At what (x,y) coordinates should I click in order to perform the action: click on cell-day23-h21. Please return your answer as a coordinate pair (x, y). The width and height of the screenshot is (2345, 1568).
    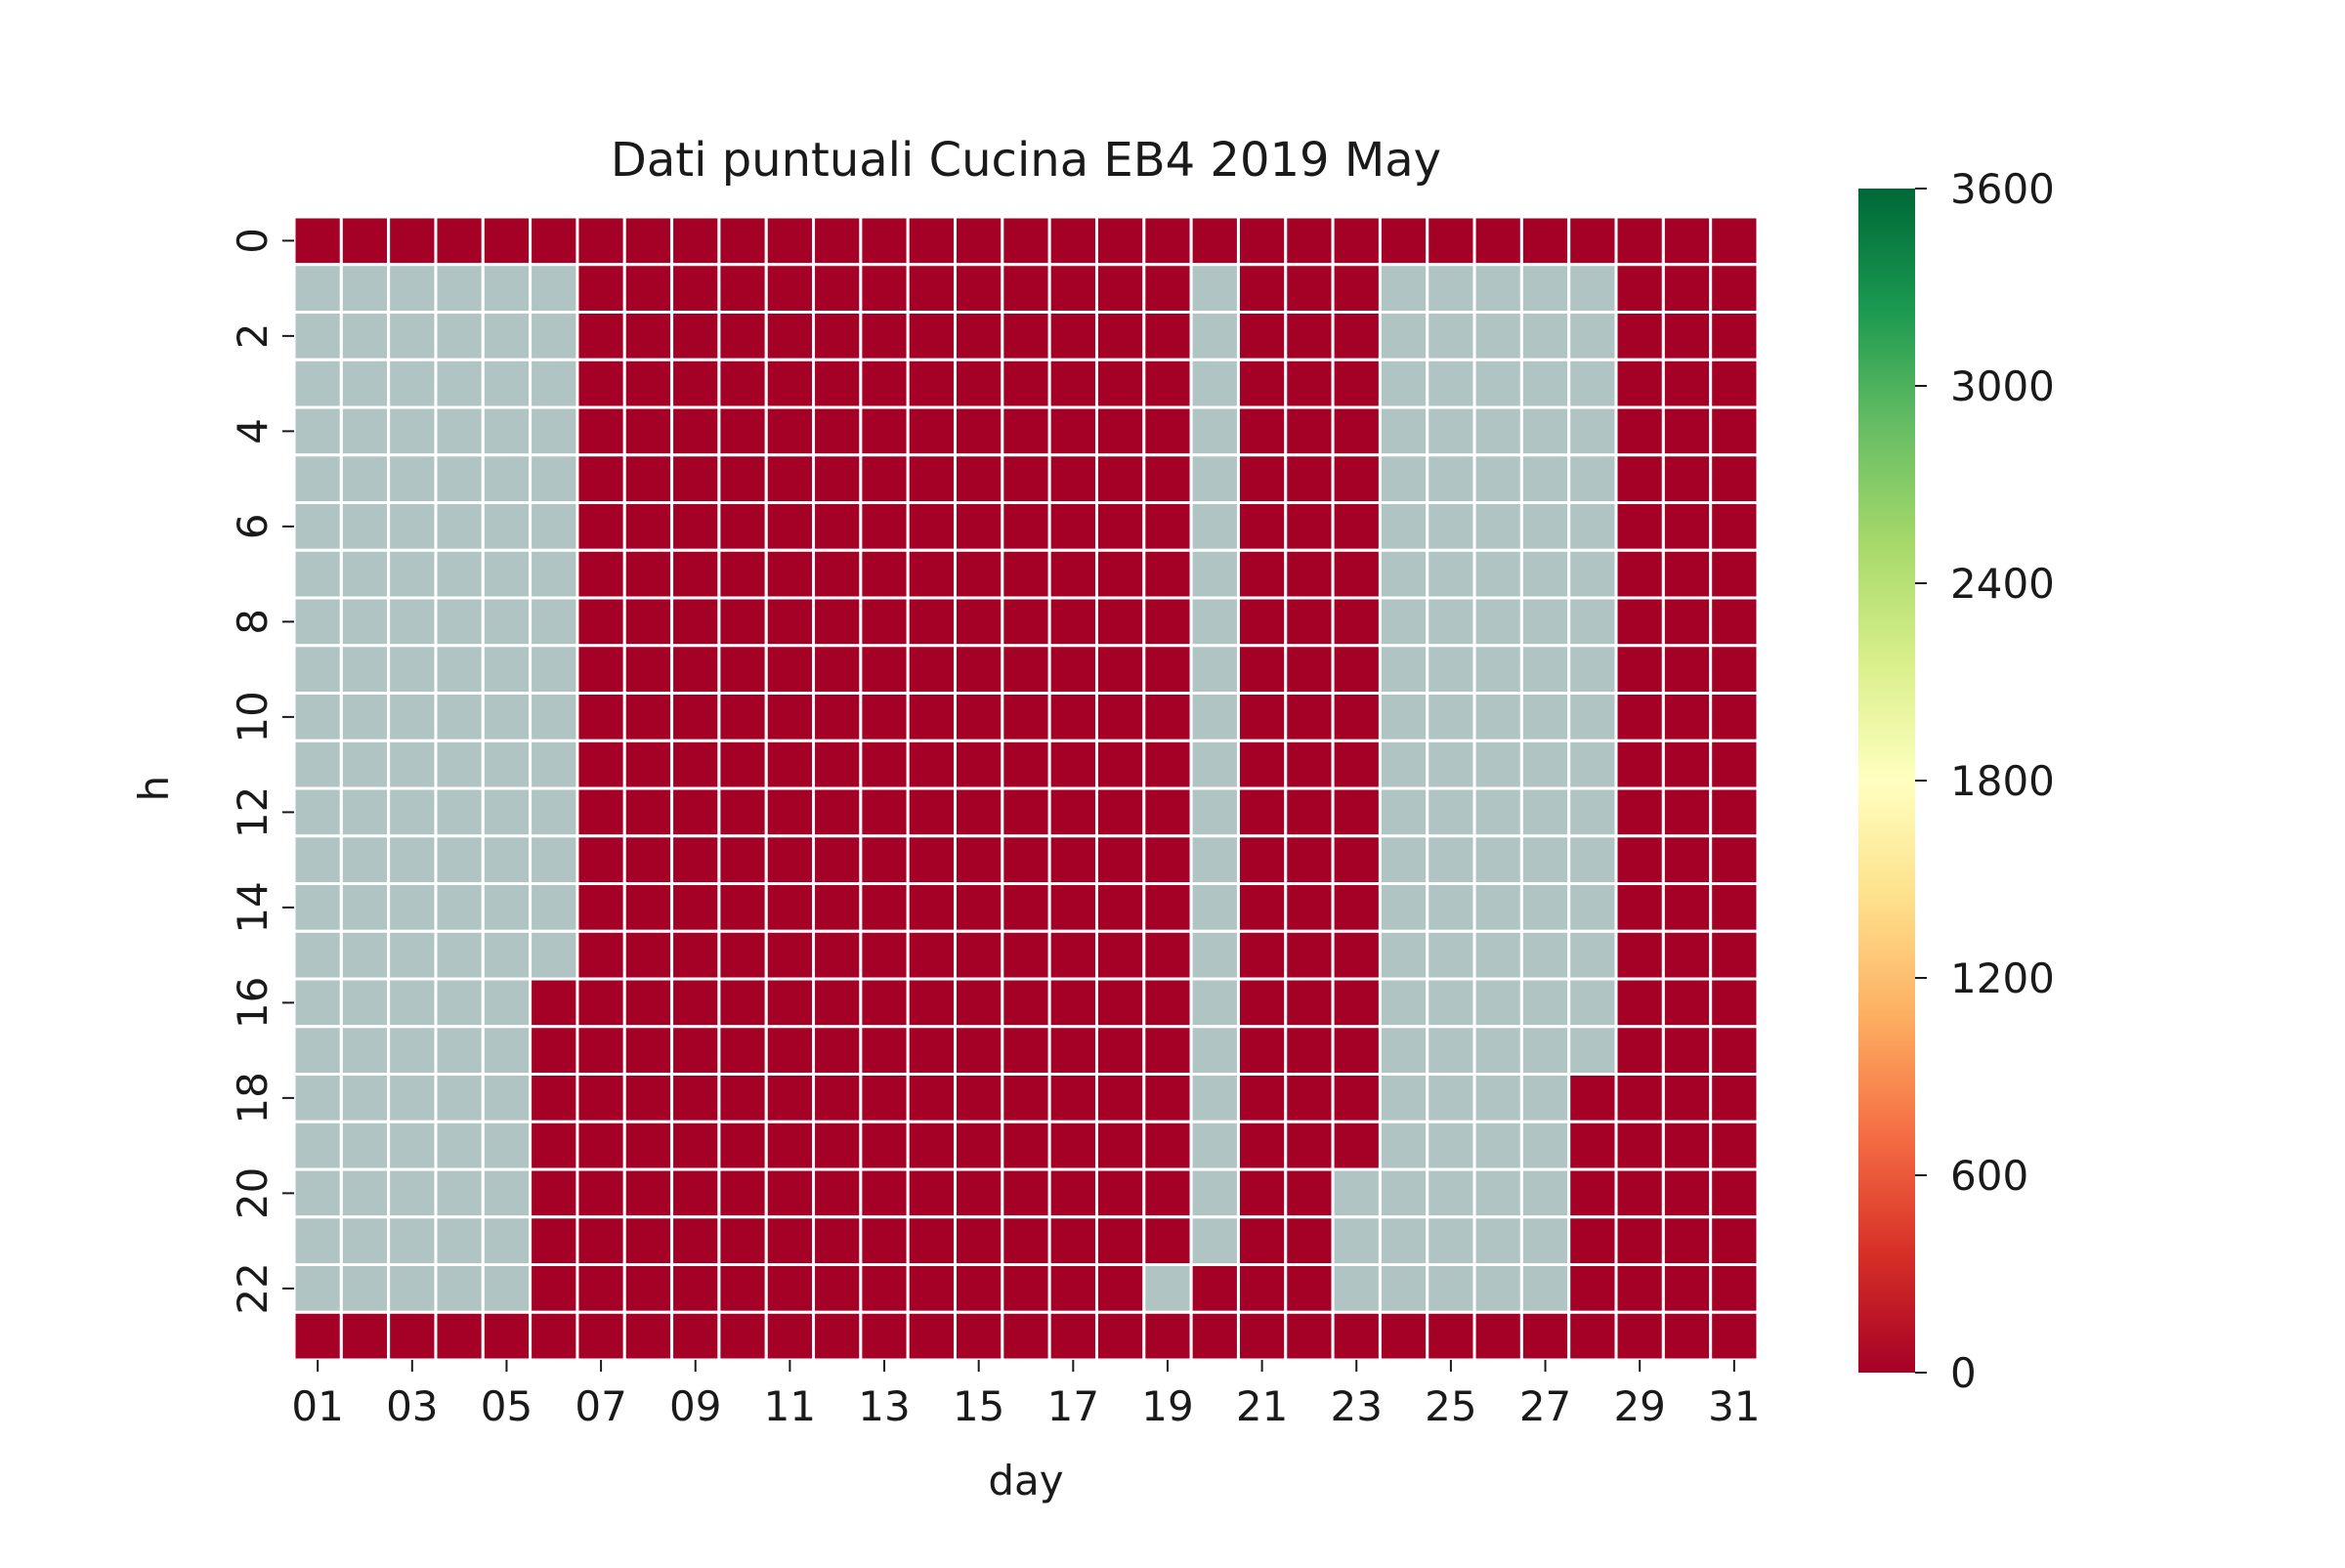
    Looking at the image, I should click on (1356, 1240).